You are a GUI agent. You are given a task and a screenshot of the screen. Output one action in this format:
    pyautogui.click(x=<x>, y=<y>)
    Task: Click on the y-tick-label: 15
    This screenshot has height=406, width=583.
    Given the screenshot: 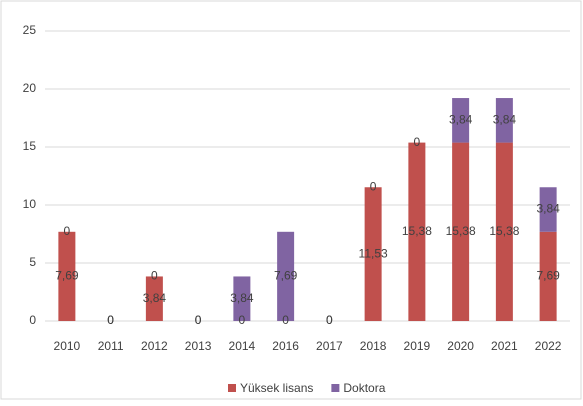 What is the action you would take?
    pyautogui.click(x=30, y=146)
    